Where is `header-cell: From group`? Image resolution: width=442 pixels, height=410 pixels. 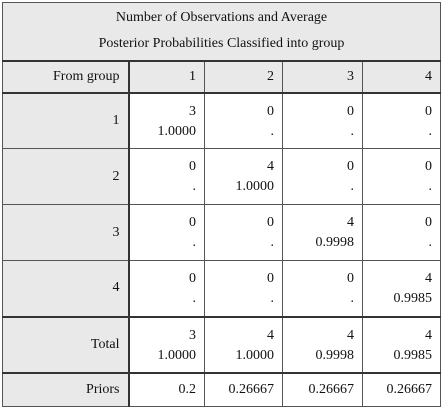 header-cell: From group is located at coordinates (66, 76).